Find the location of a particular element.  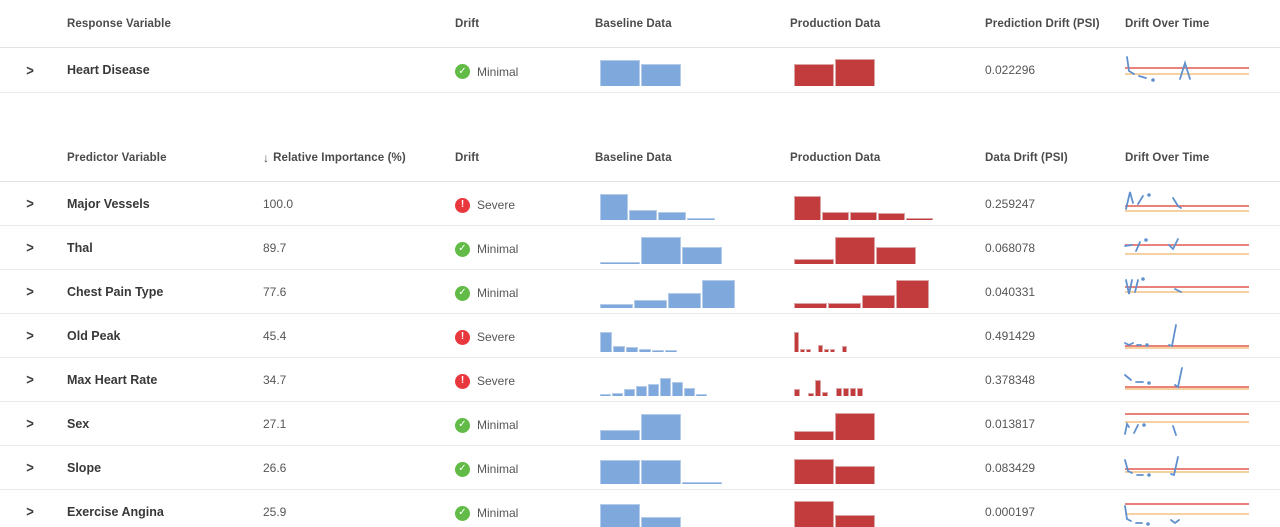

col-header-production-data: Production Data is located at coordinates (835, 23).